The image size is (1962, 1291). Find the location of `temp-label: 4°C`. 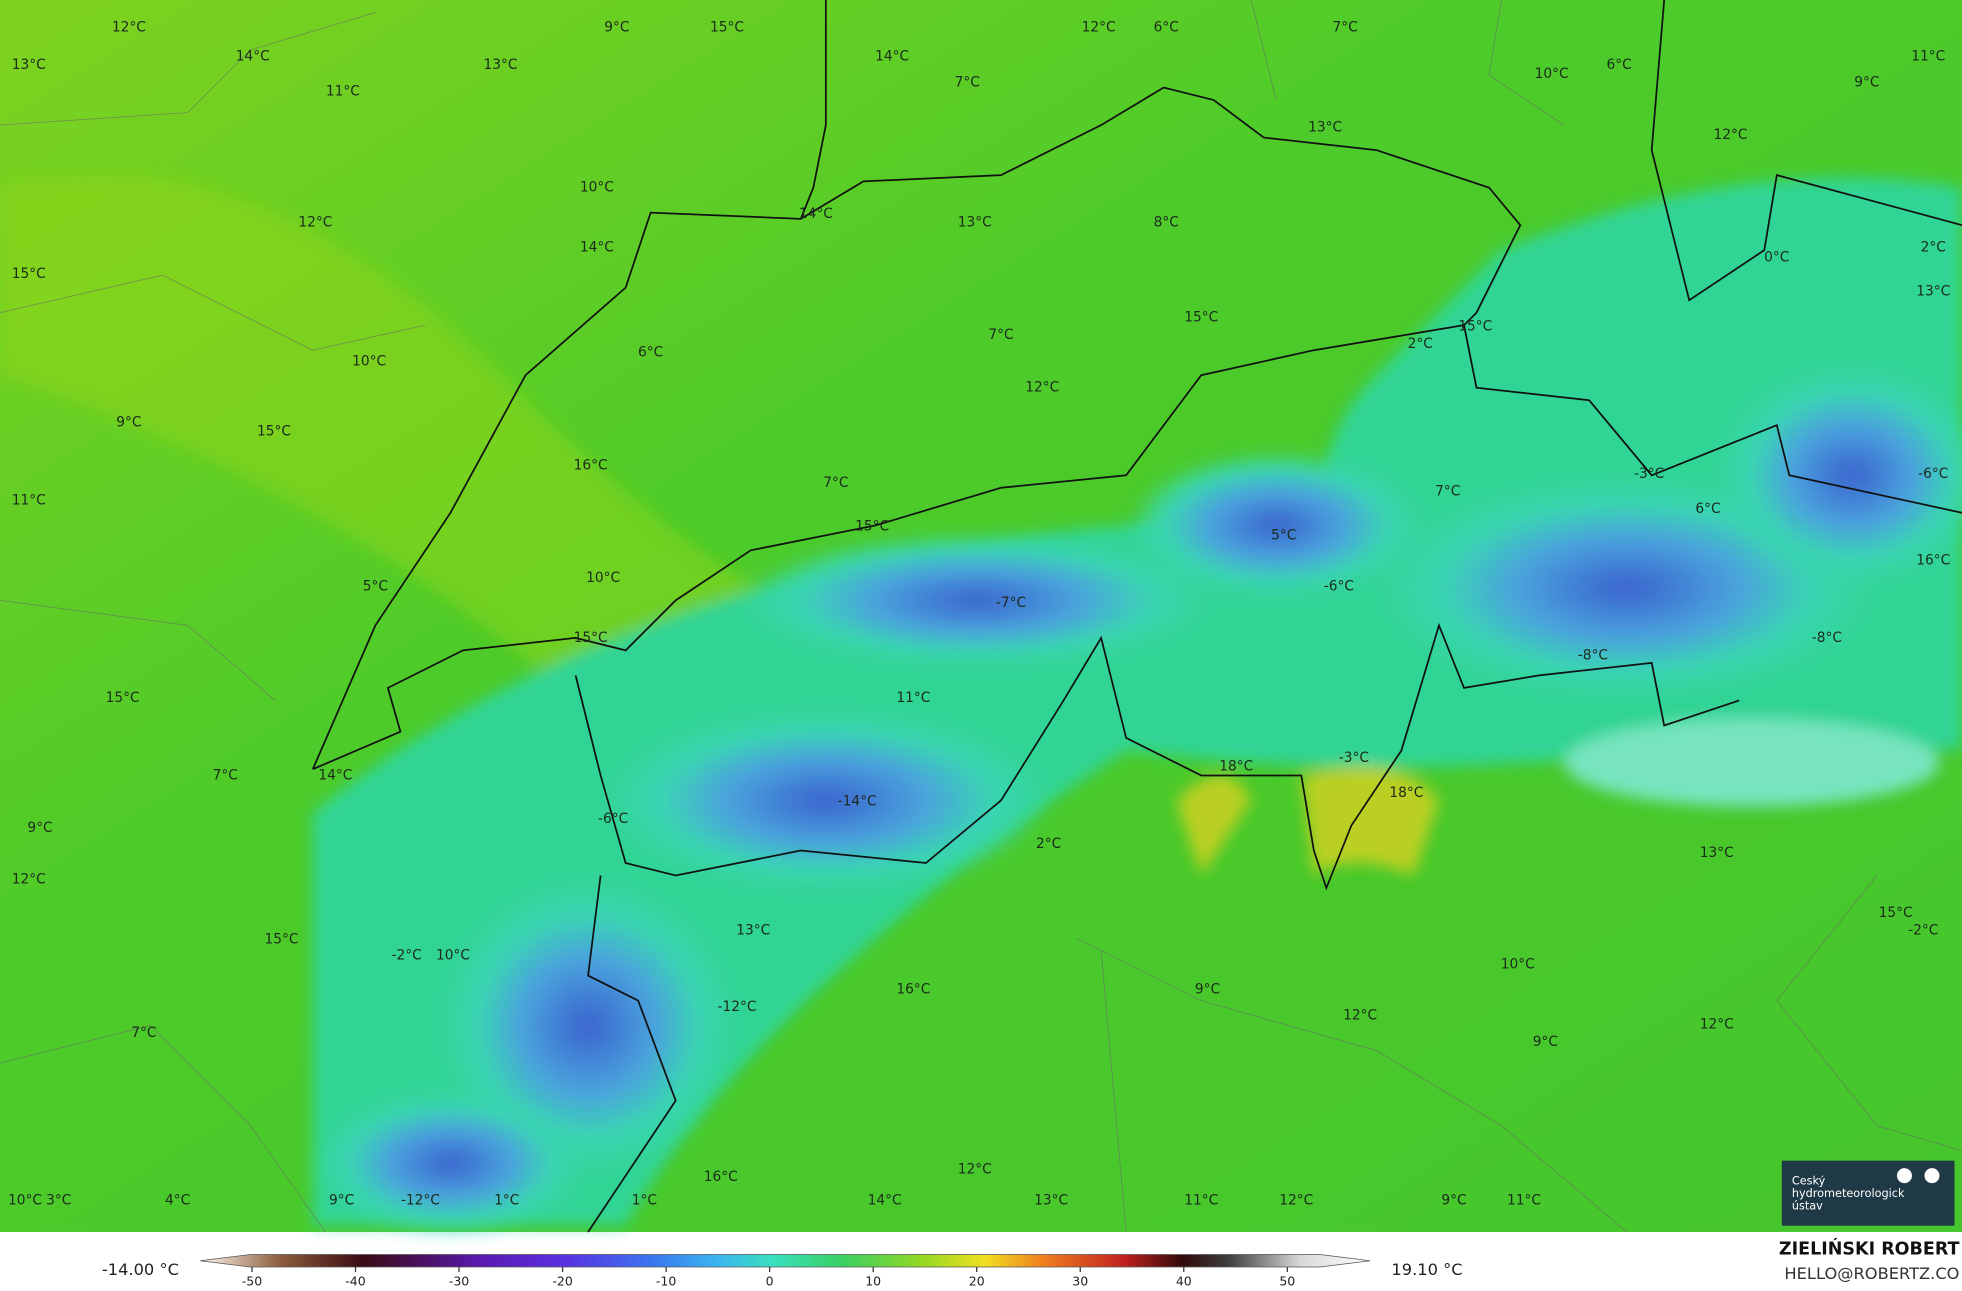

temp-label: 4°C is located at coordinates (177, 1201).